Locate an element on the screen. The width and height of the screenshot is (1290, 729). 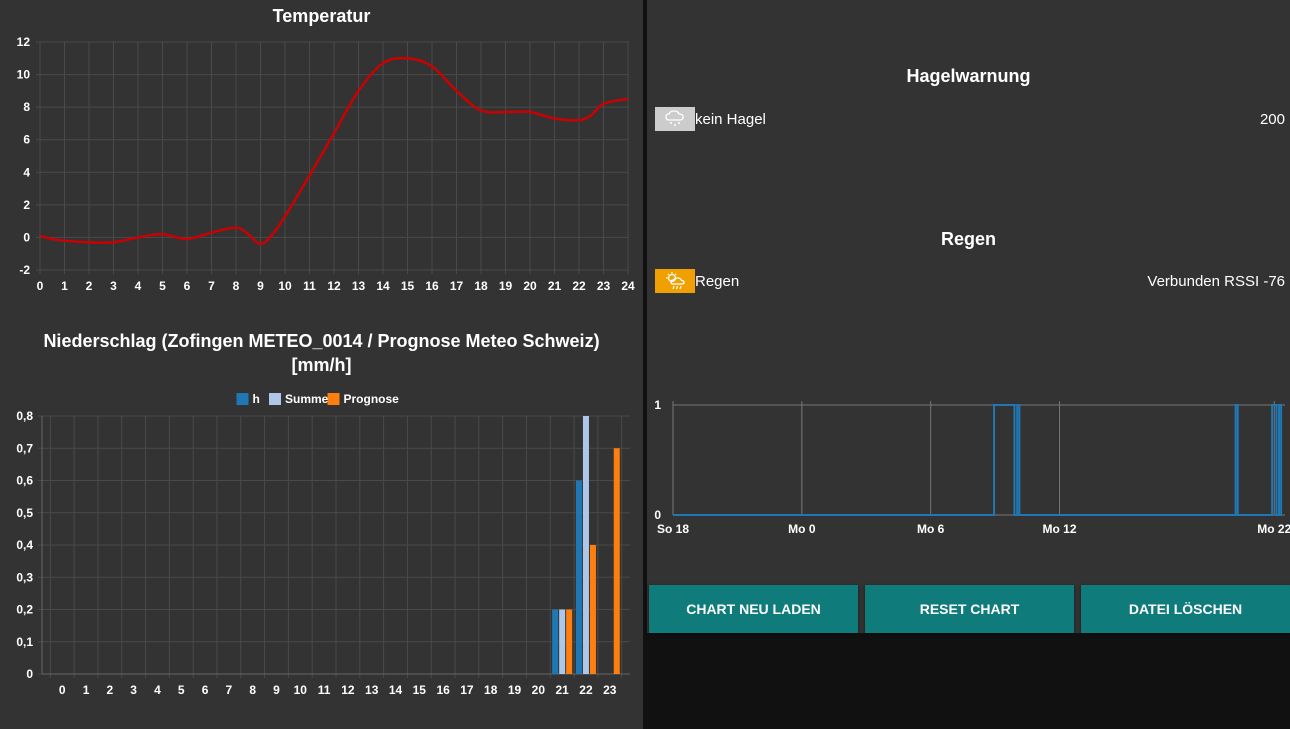
hail-cloud-icon is located at coordinates (675, 119).